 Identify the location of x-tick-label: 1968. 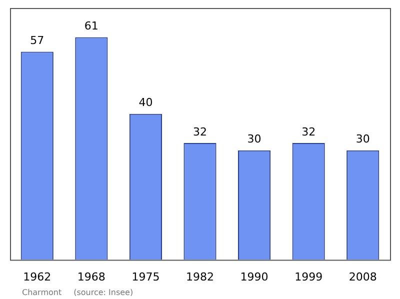
(91, 277).